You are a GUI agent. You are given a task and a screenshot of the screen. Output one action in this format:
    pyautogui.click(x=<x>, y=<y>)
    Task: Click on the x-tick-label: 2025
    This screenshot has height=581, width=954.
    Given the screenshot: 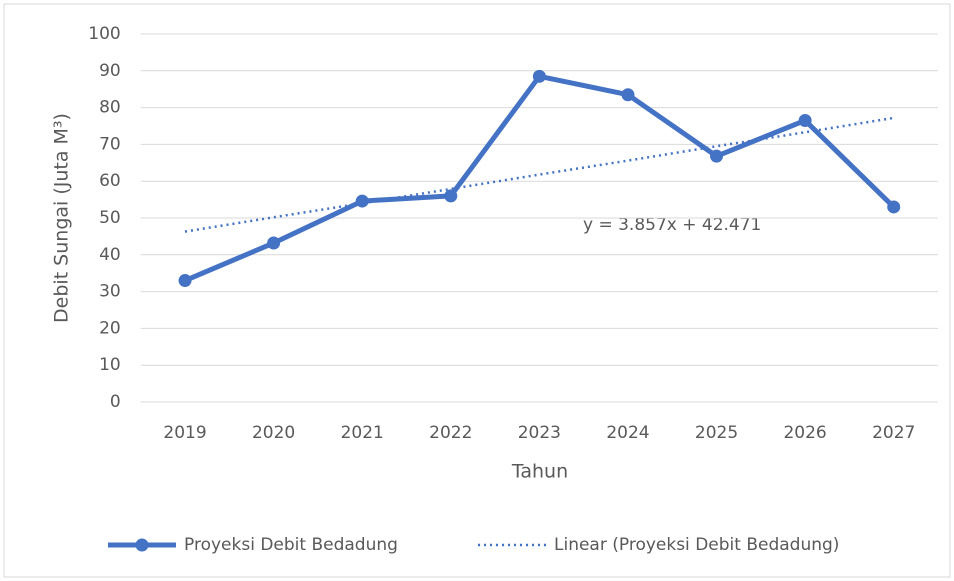 What is the action you would take?
    pyautogui.click(x=716, y=433)
    